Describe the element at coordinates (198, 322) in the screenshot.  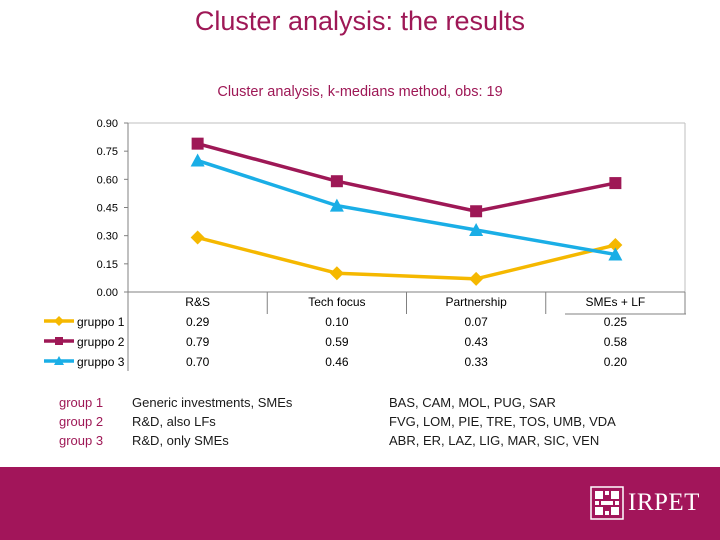
I see `data-table-value: 0.29` at that location.